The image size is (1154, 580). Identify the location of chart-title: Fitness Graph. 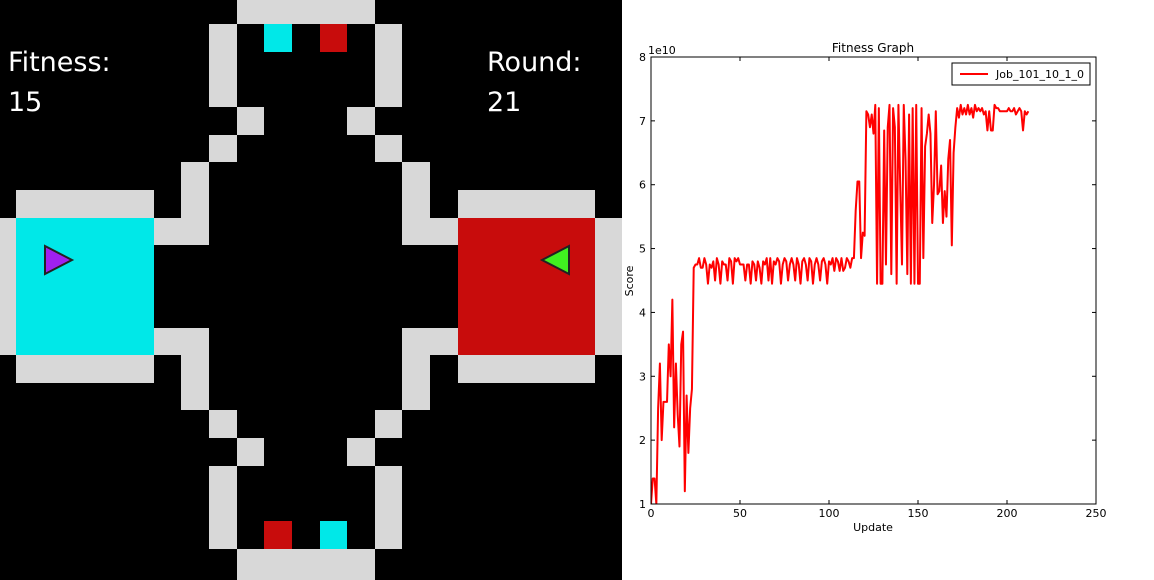
(873, 48).